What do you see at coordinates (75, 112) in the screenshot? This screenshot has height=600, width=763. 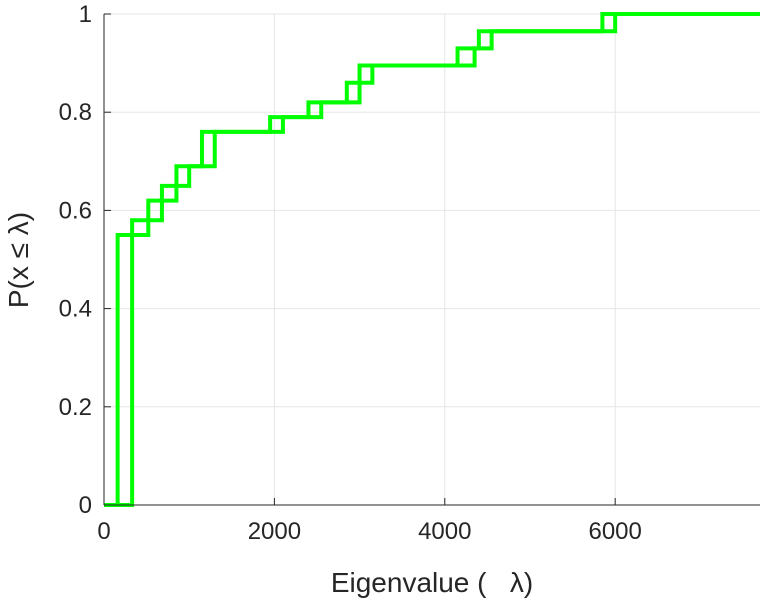 I see `y-tick-label-4: 0.8` at bounding box center [75, 112].